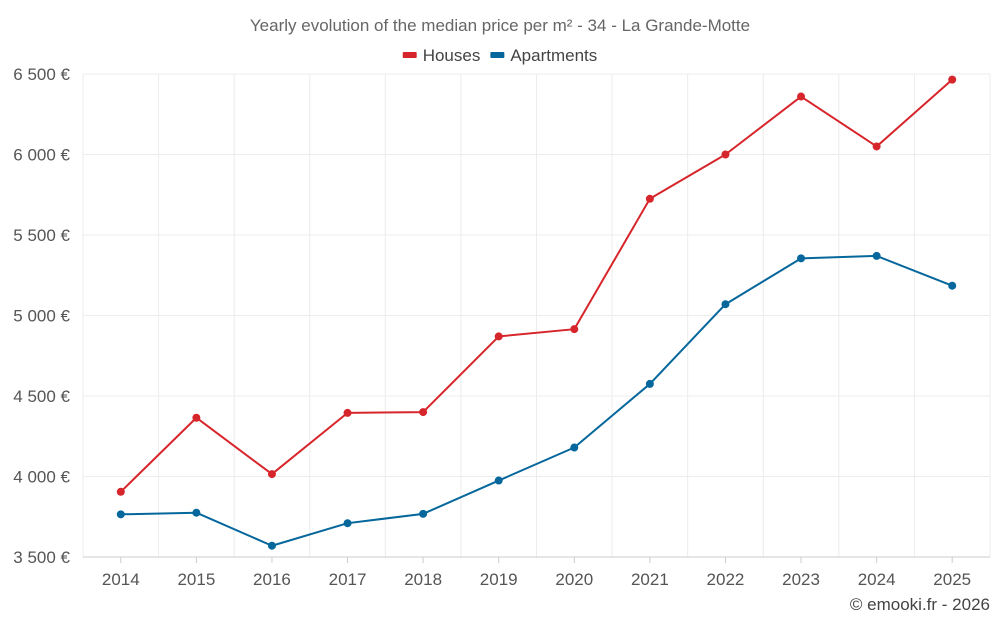 This screenshot has height=625, width=1000. Describe the element at coordinates (877, 579) in the screenshot. I see `x-tick-label: 2024` at that location.